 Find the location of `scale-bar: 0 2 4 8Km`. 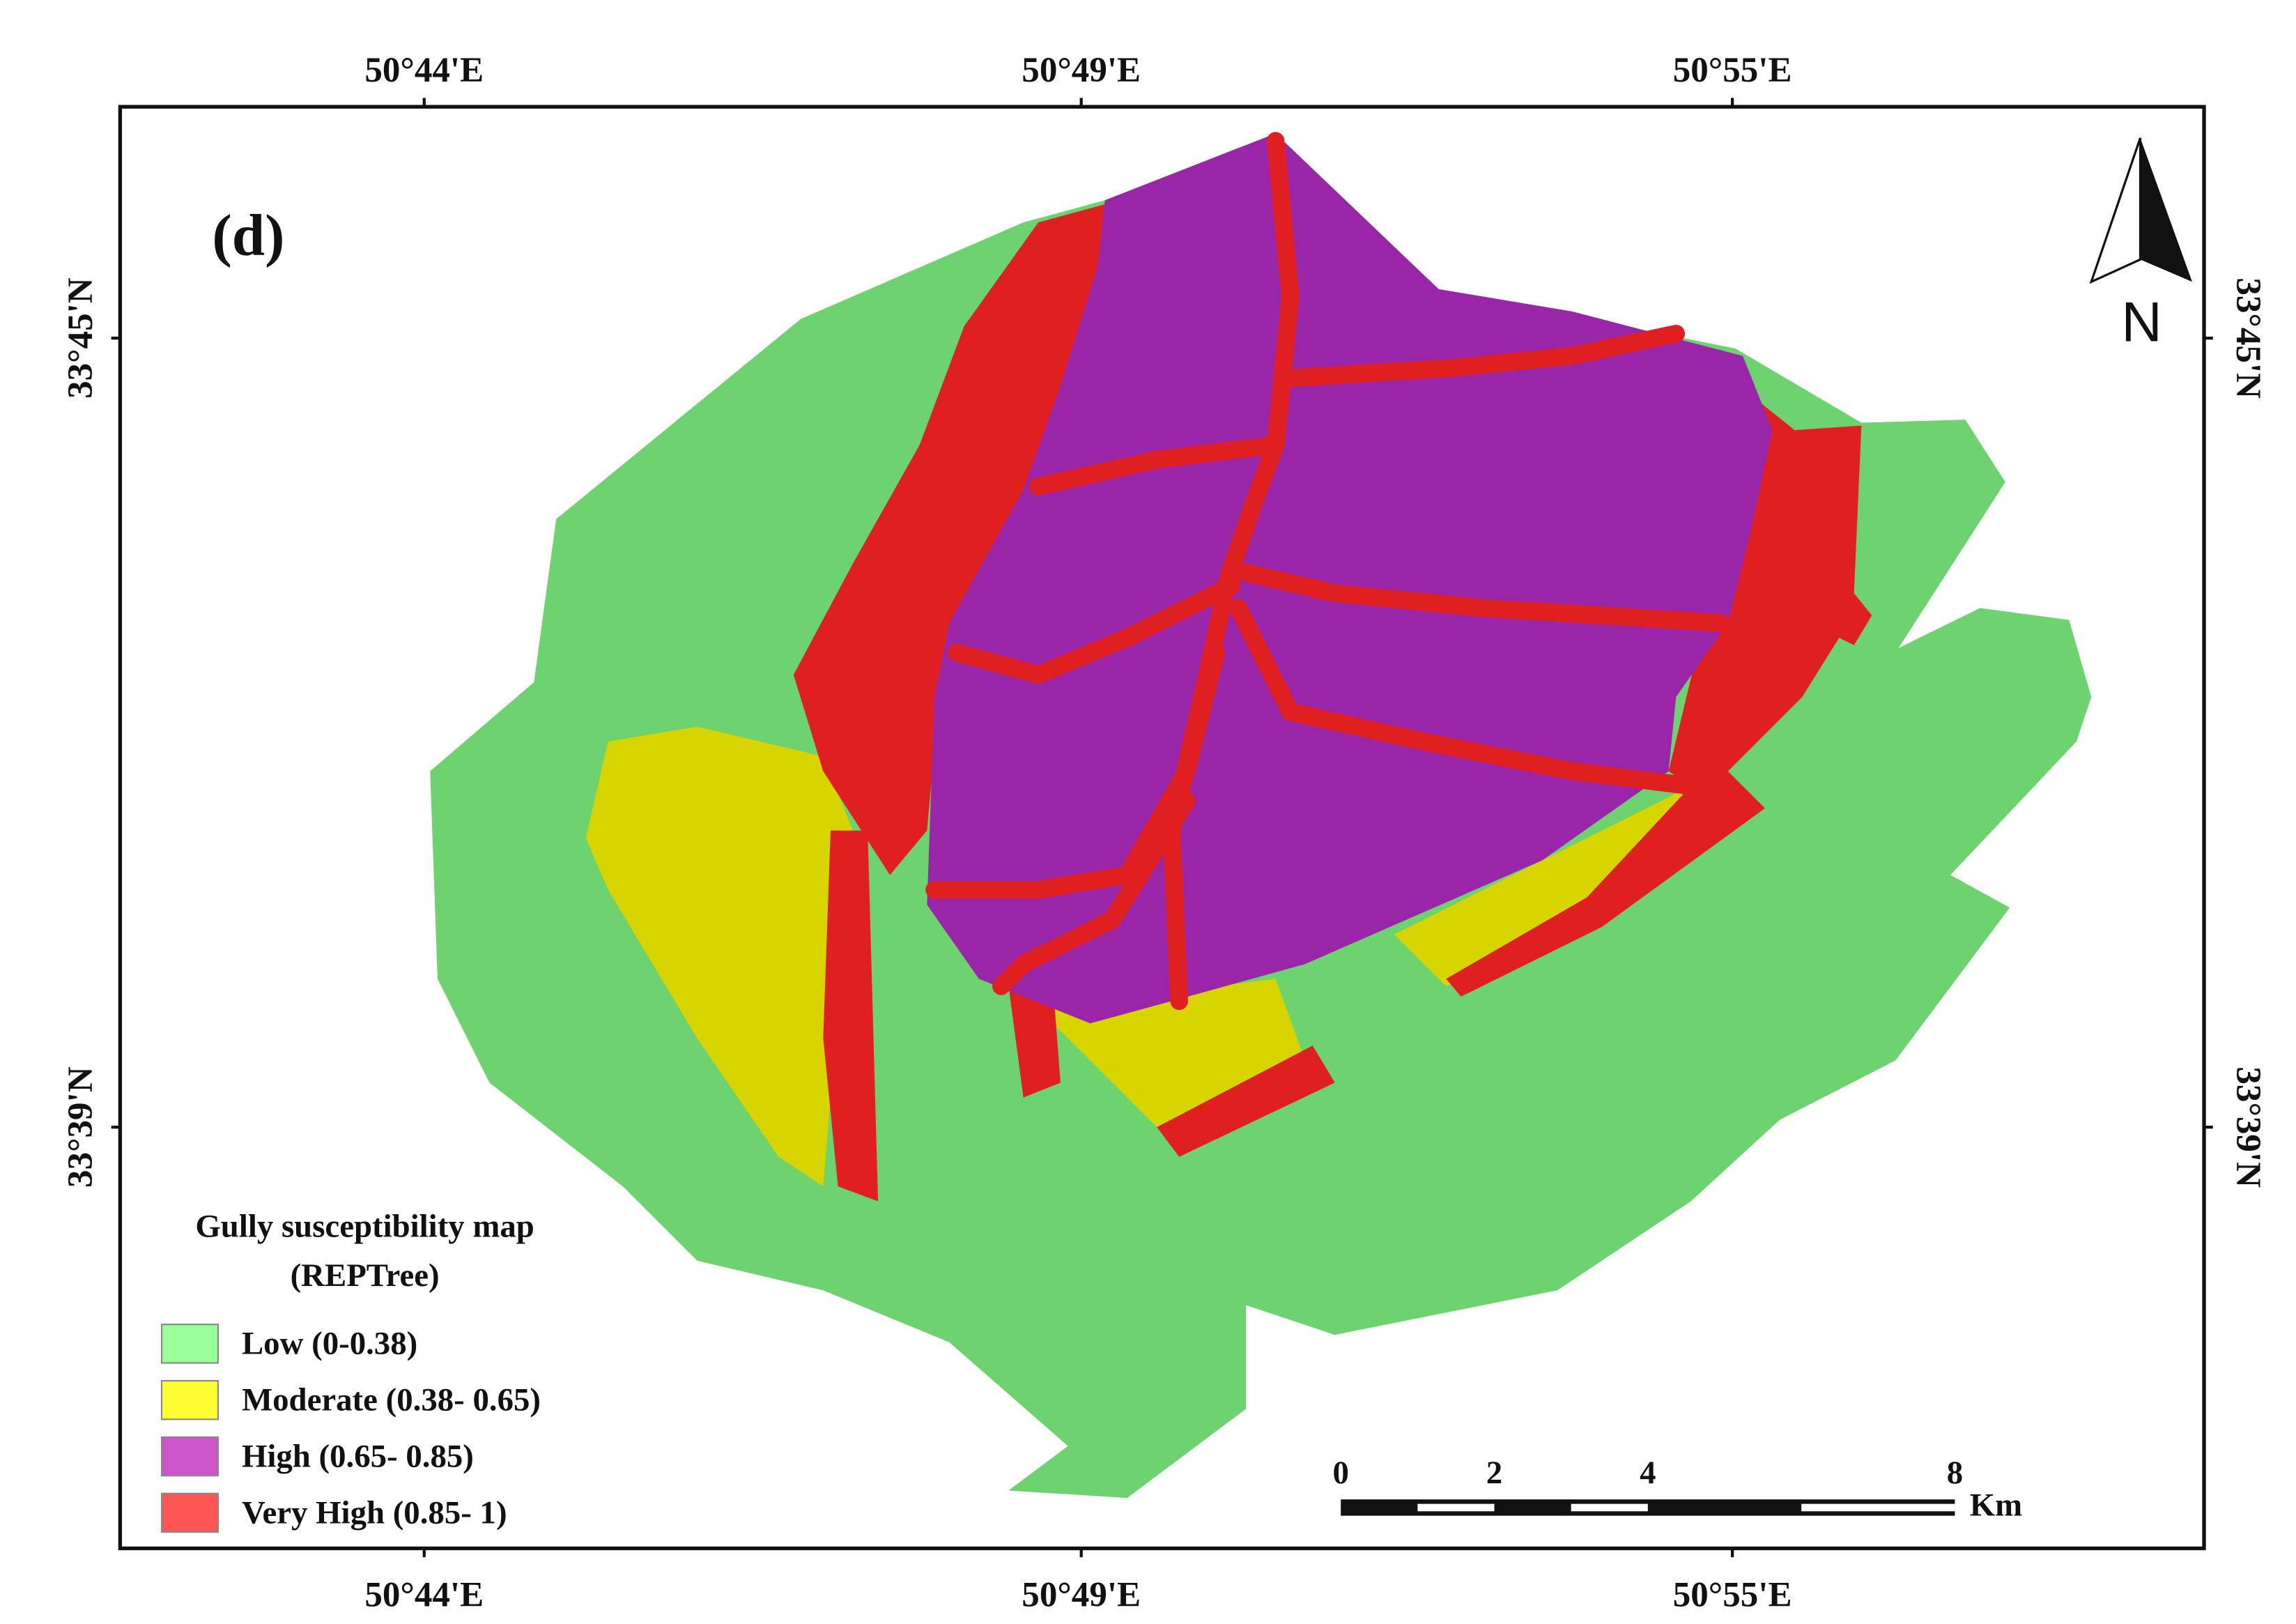

scale-bar: 0 2 4 8Km is located at coordinates (1678, 1489).